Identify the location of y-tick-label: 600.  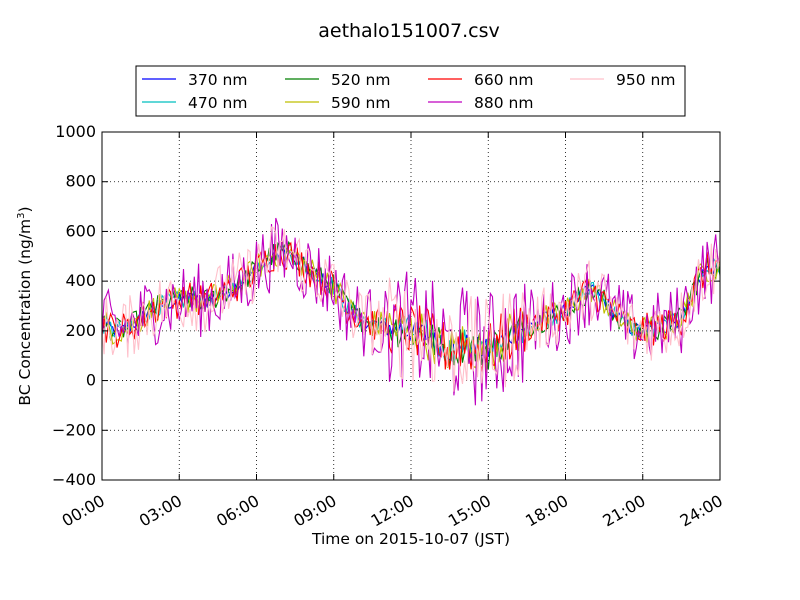
(80, 230).